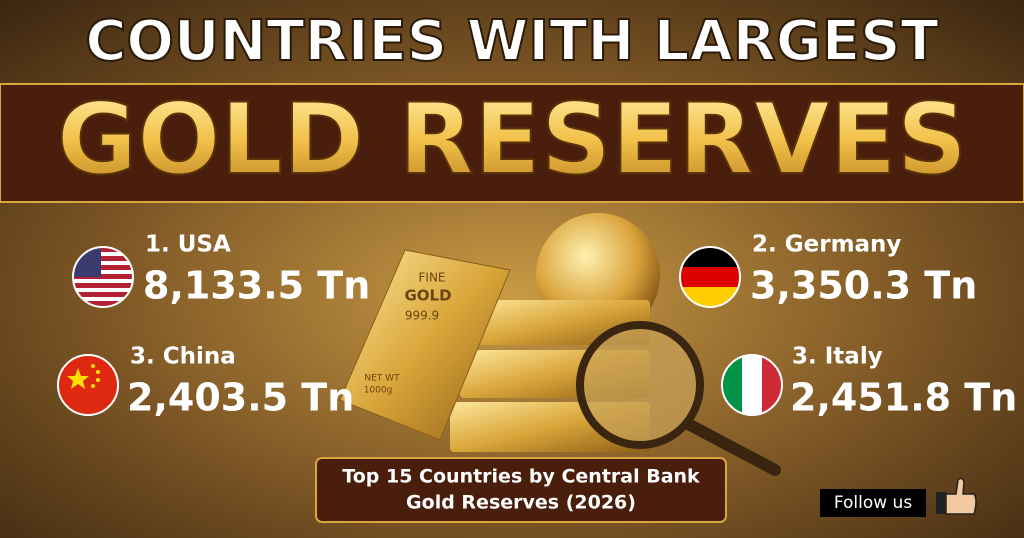 This screenshot has height=538, width=1024. Describe the element at coordinates (863, 286) in the screenshot. I see `country-value: 3,350.3 Tn` at that location.